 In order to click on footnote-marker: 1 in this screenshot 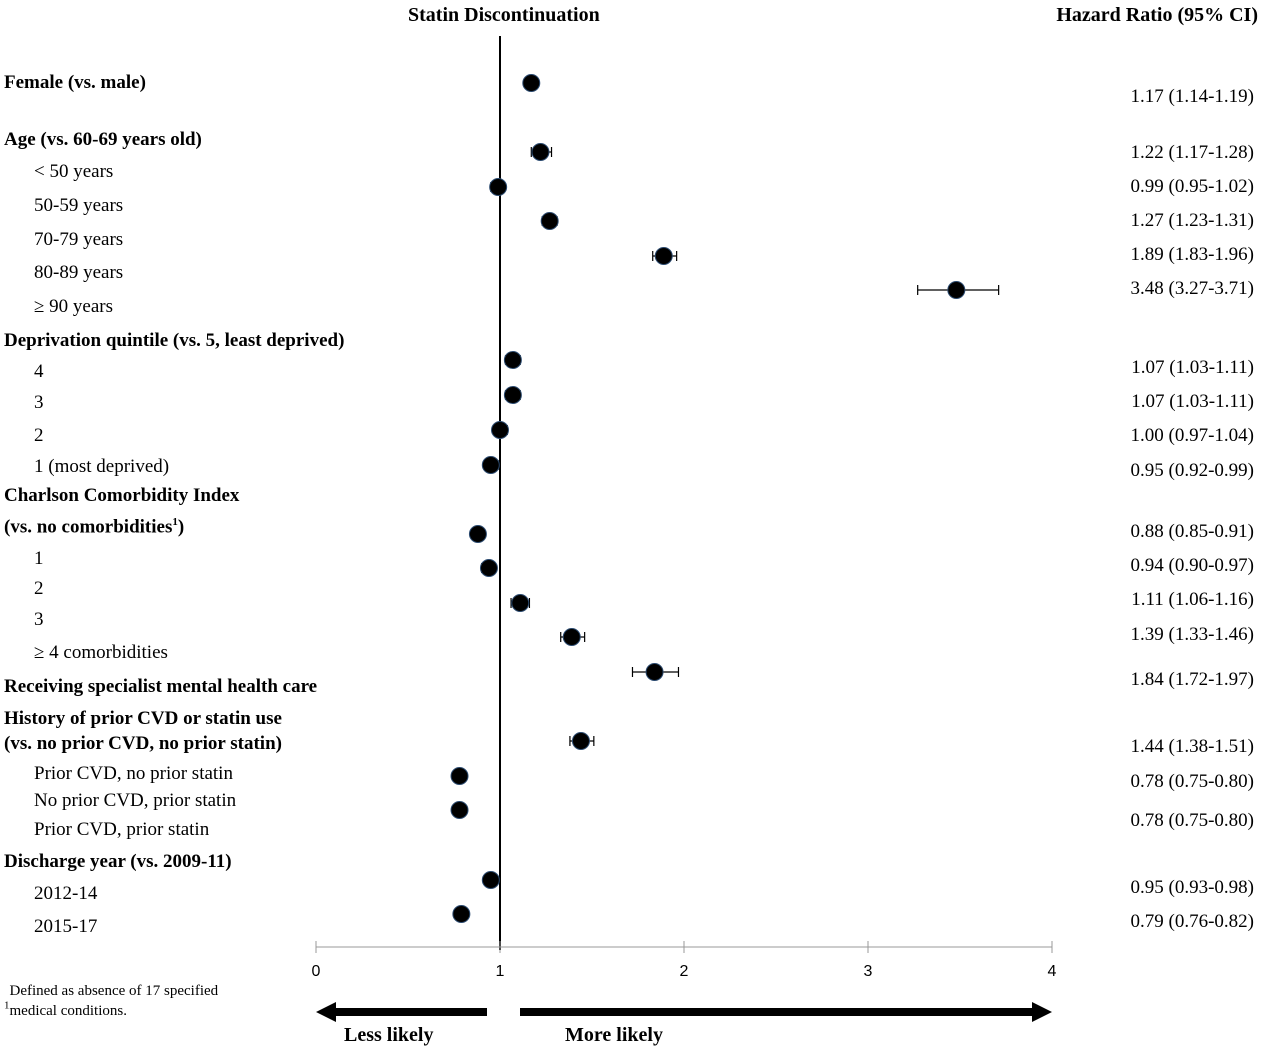, I will do `click(7, 1005)`.